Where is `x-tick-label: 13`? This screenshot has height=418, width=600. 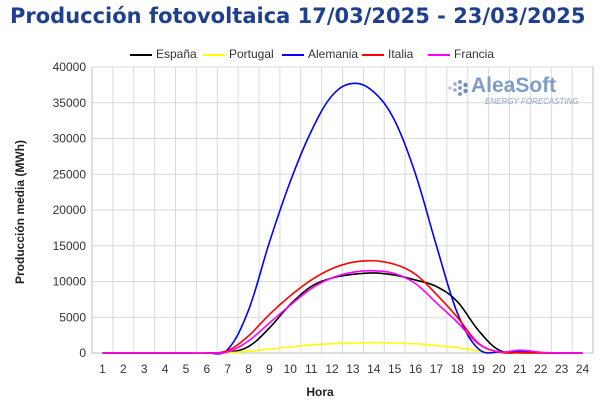
x-tick-label: 13 is located at coordinates (353, 369).